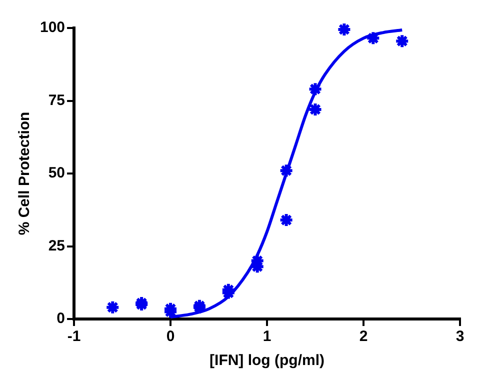  What do you see at coordinates (363, 337) in the screenshot?
I see `x-tick-label: 2` at bounding box center [363, 337].